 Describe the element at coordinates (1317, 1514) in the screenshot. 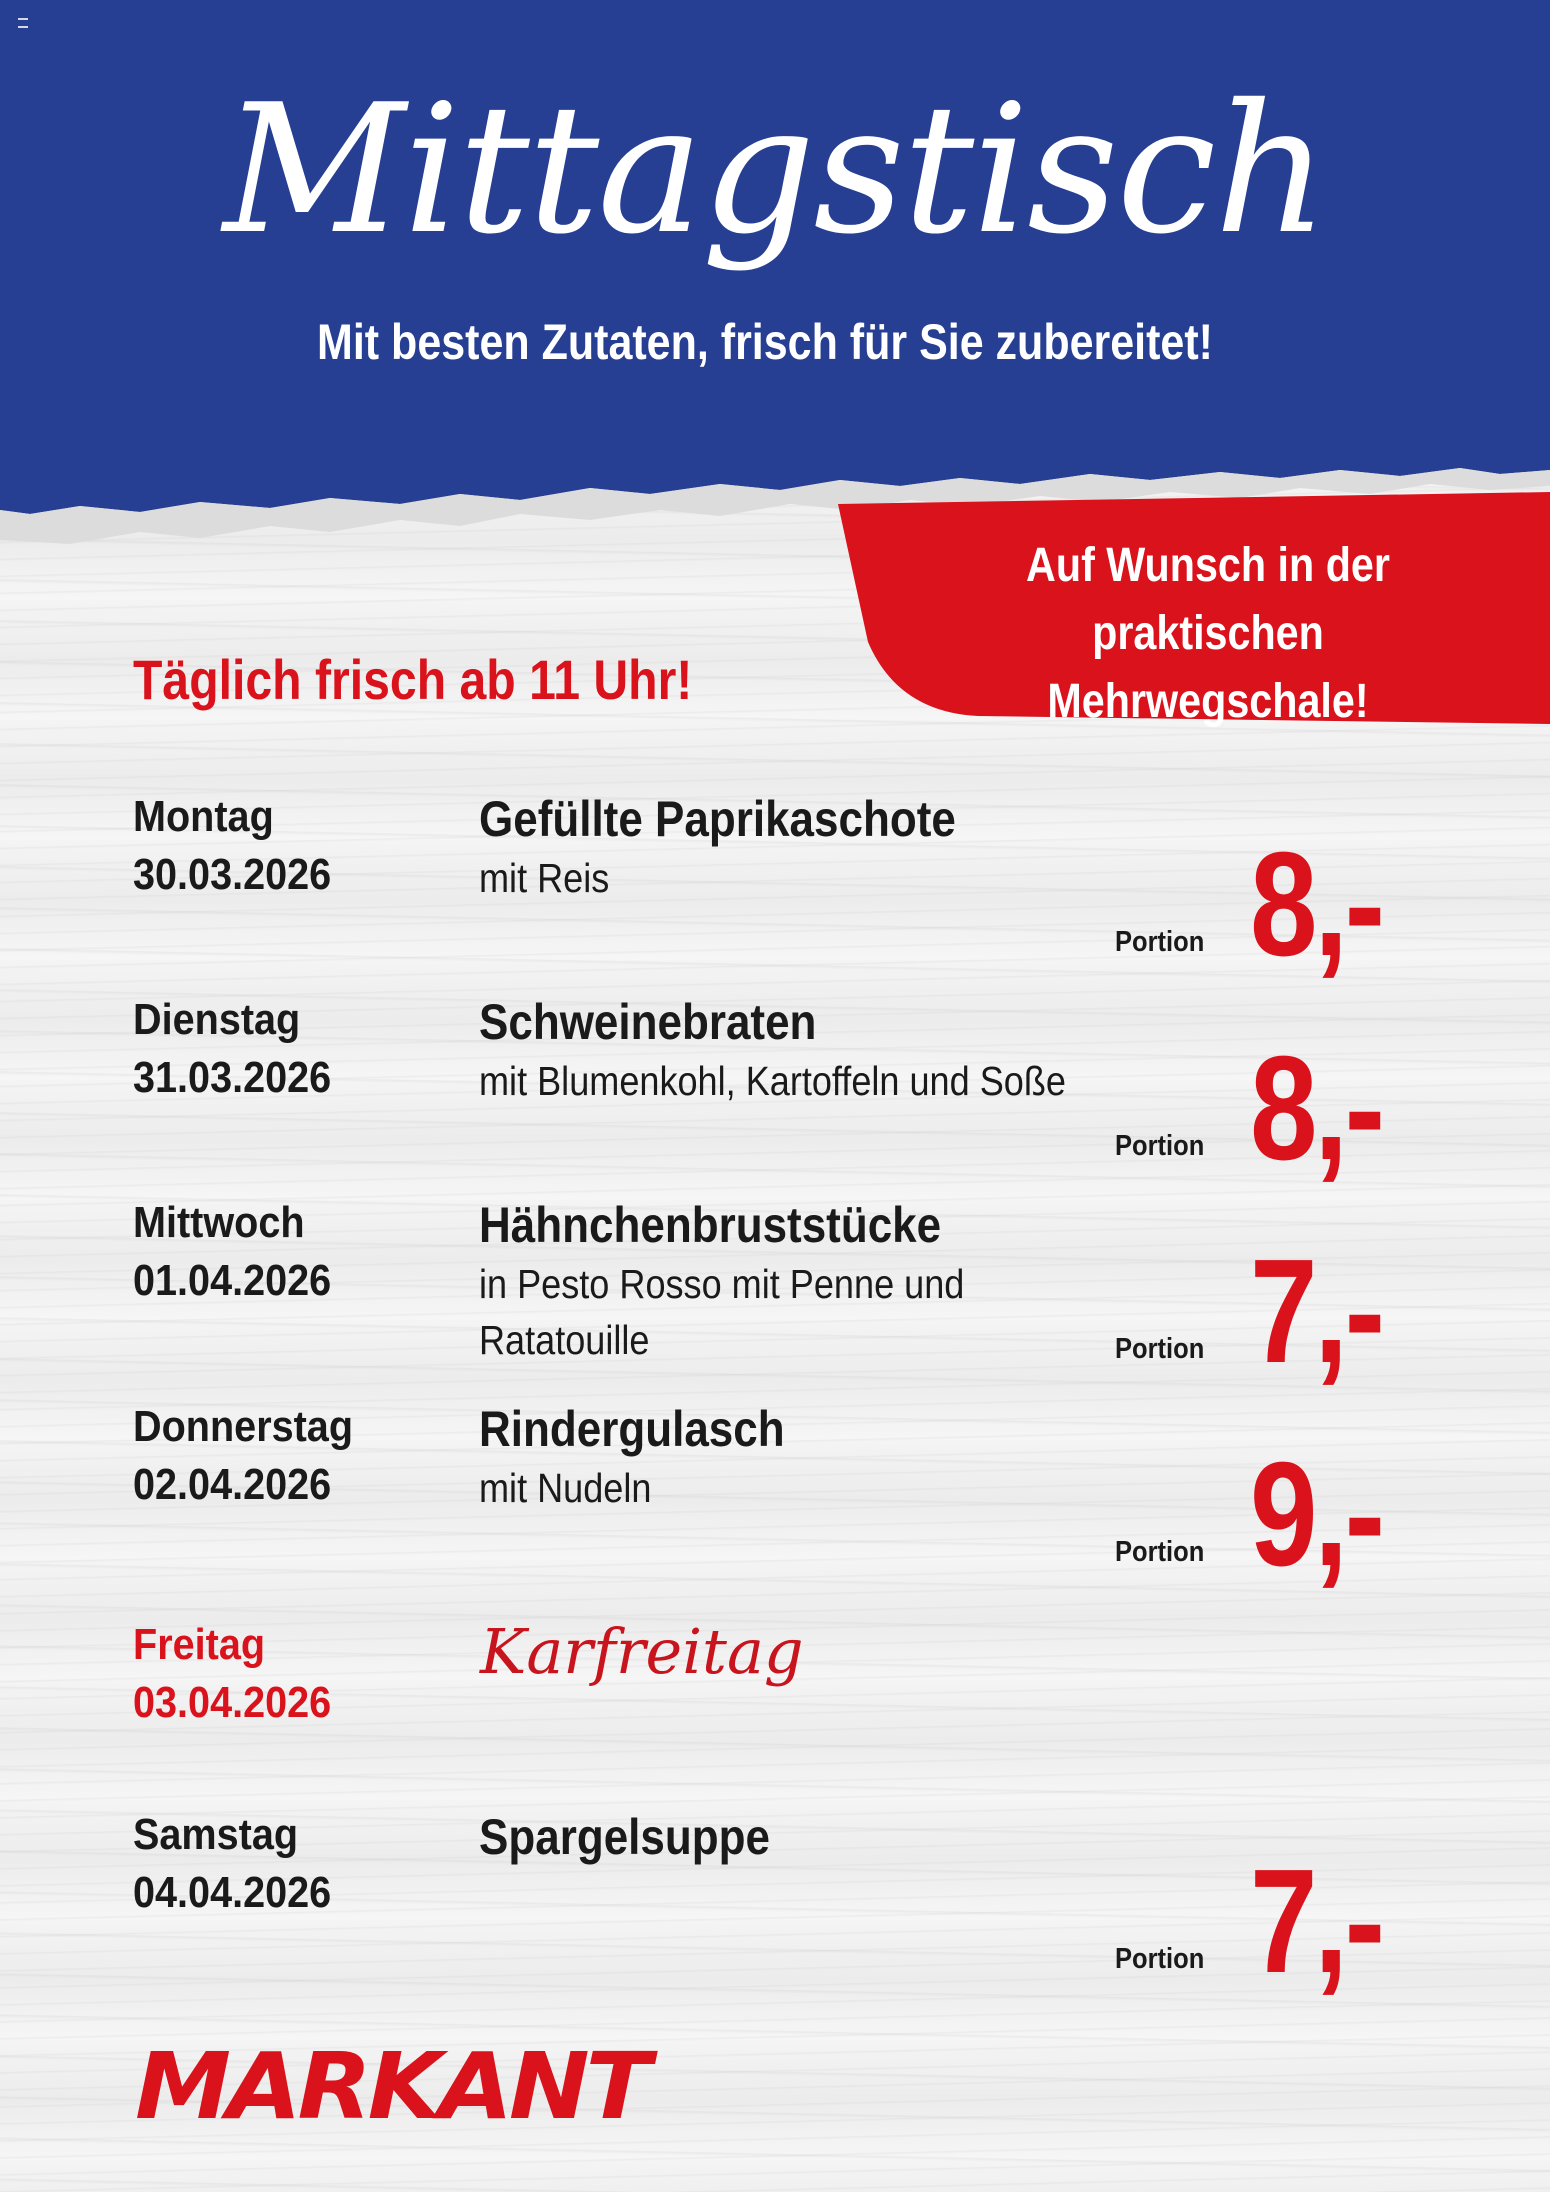

I see `price-thursday: 9,-` at that location.